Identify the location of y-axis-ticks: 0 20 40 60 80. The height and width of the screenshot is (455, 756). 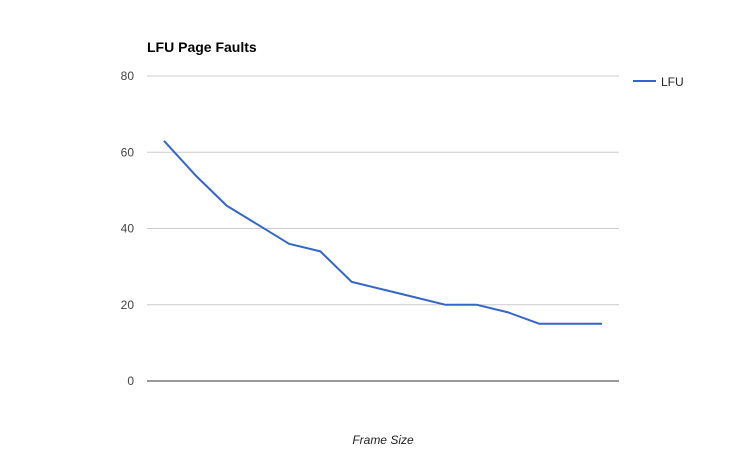
(128, 228).